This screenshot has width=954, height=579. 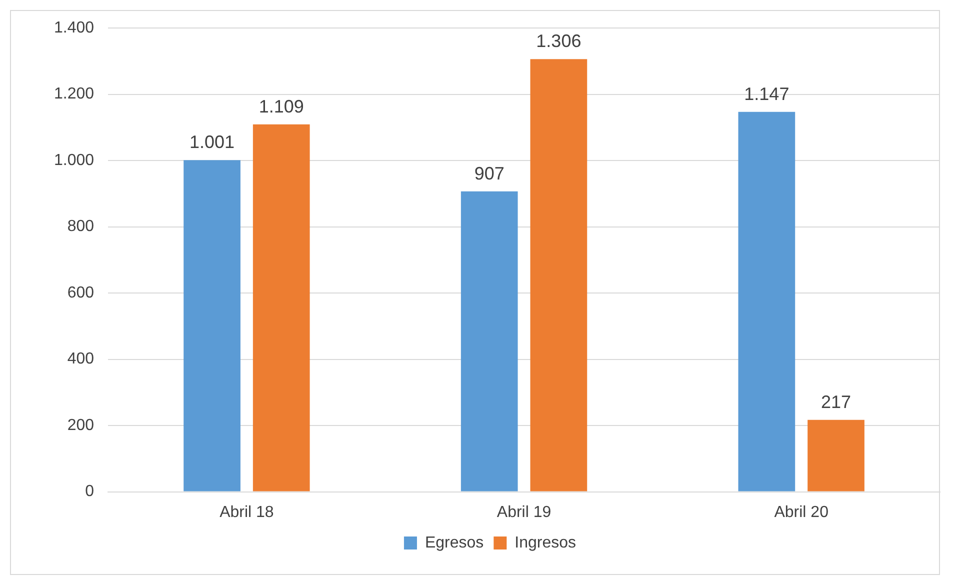 What do you see at coordinates (767, 94) in the screenshot?
I see `data-label: 1.147` at bounding box center [767, 94].